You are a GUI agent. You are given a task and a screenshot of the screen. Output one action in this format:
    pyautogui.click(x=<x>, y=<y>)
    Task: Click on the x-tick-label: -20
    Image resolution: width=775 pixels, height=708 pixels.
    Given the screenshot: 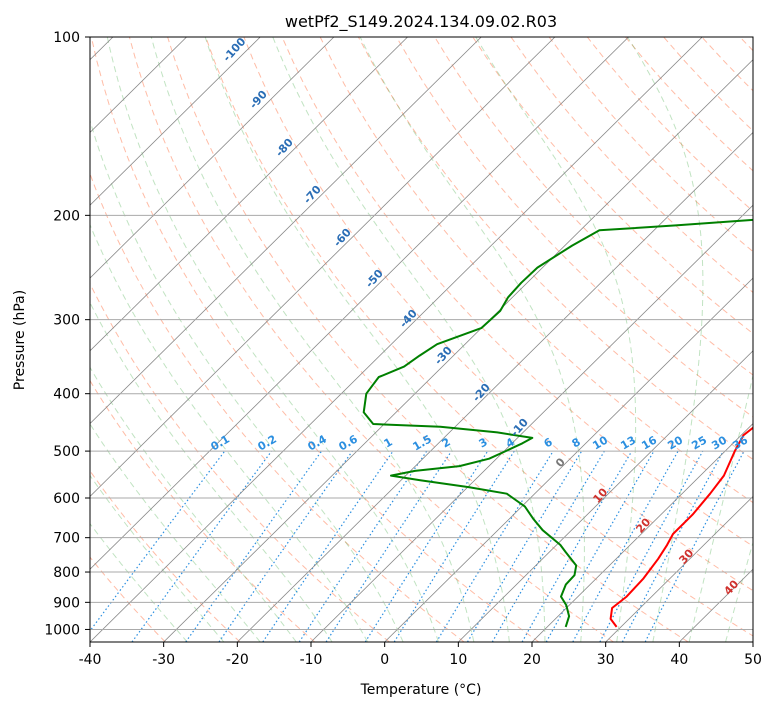 What is the action you would take?
    pyautogui.click(x=237, y=660)
    